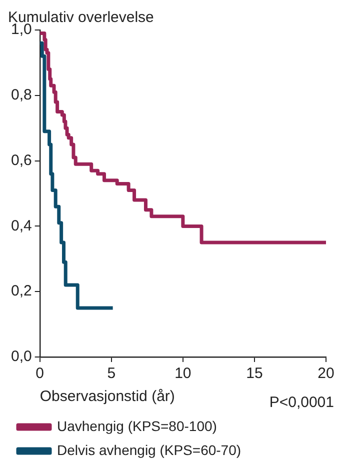 The width and height of the screenshot is (350, 476). What do you see at coordinates (21, 225) in the screenshot?
I see `y-tick-label: 0,4` at bounding box center [21, 225].